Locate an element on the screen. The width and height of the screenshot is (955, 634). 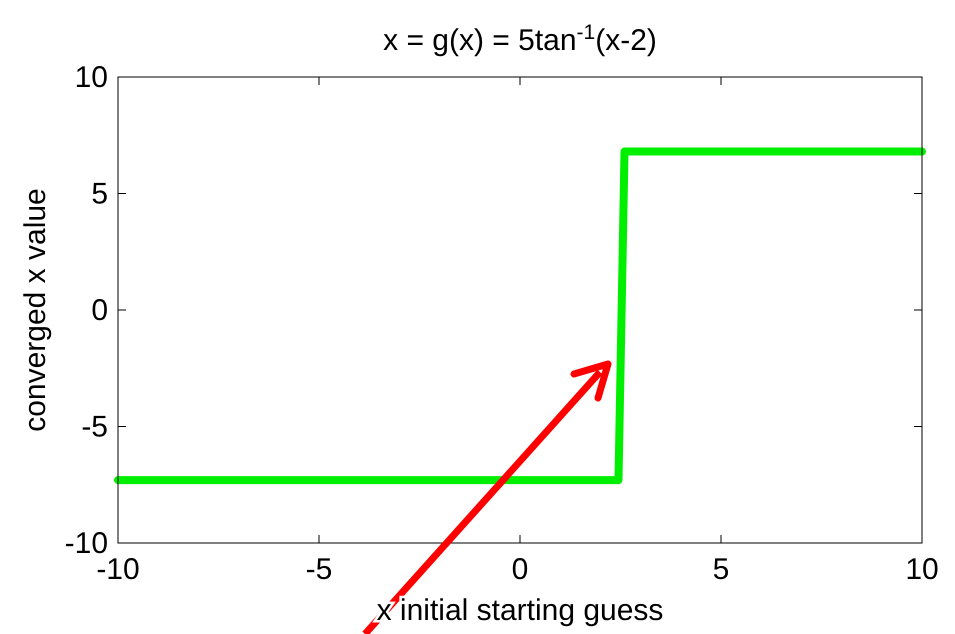
y-tick-label: 5 is located at coordinates (99, 194).